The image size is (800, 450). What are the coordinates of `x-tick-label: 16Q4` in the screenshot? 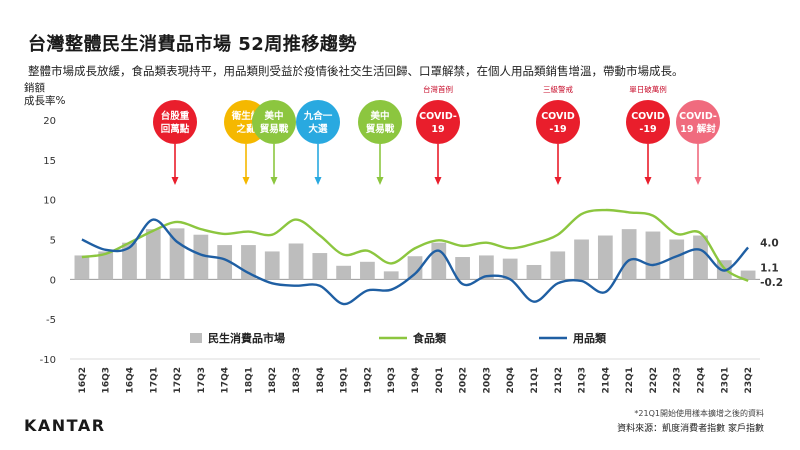 It's located at (130, 380).